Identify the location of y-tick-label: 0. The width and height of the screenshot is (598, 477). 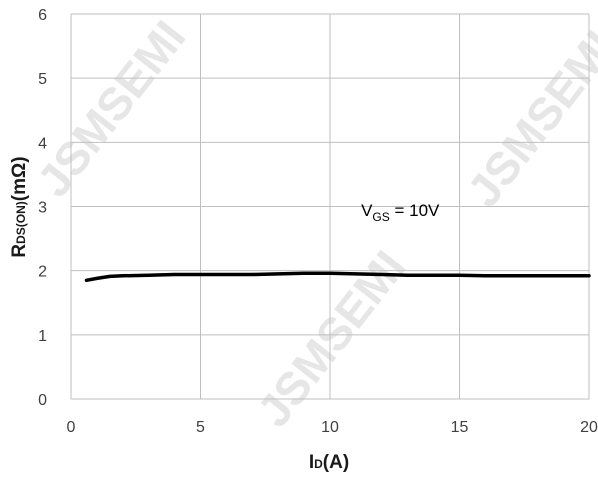
(42, 400).